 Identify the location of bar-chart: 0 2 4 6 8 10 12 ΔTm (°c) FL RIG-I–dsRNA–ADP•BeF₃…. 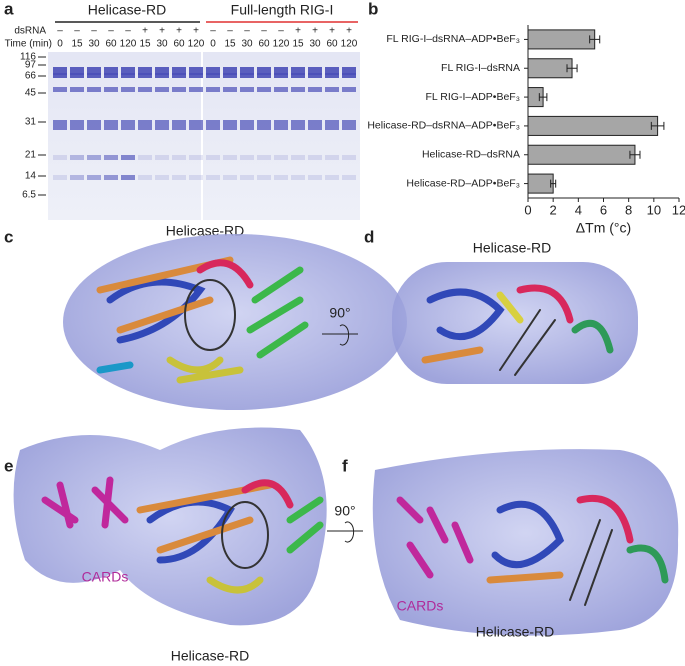
(526, 130).